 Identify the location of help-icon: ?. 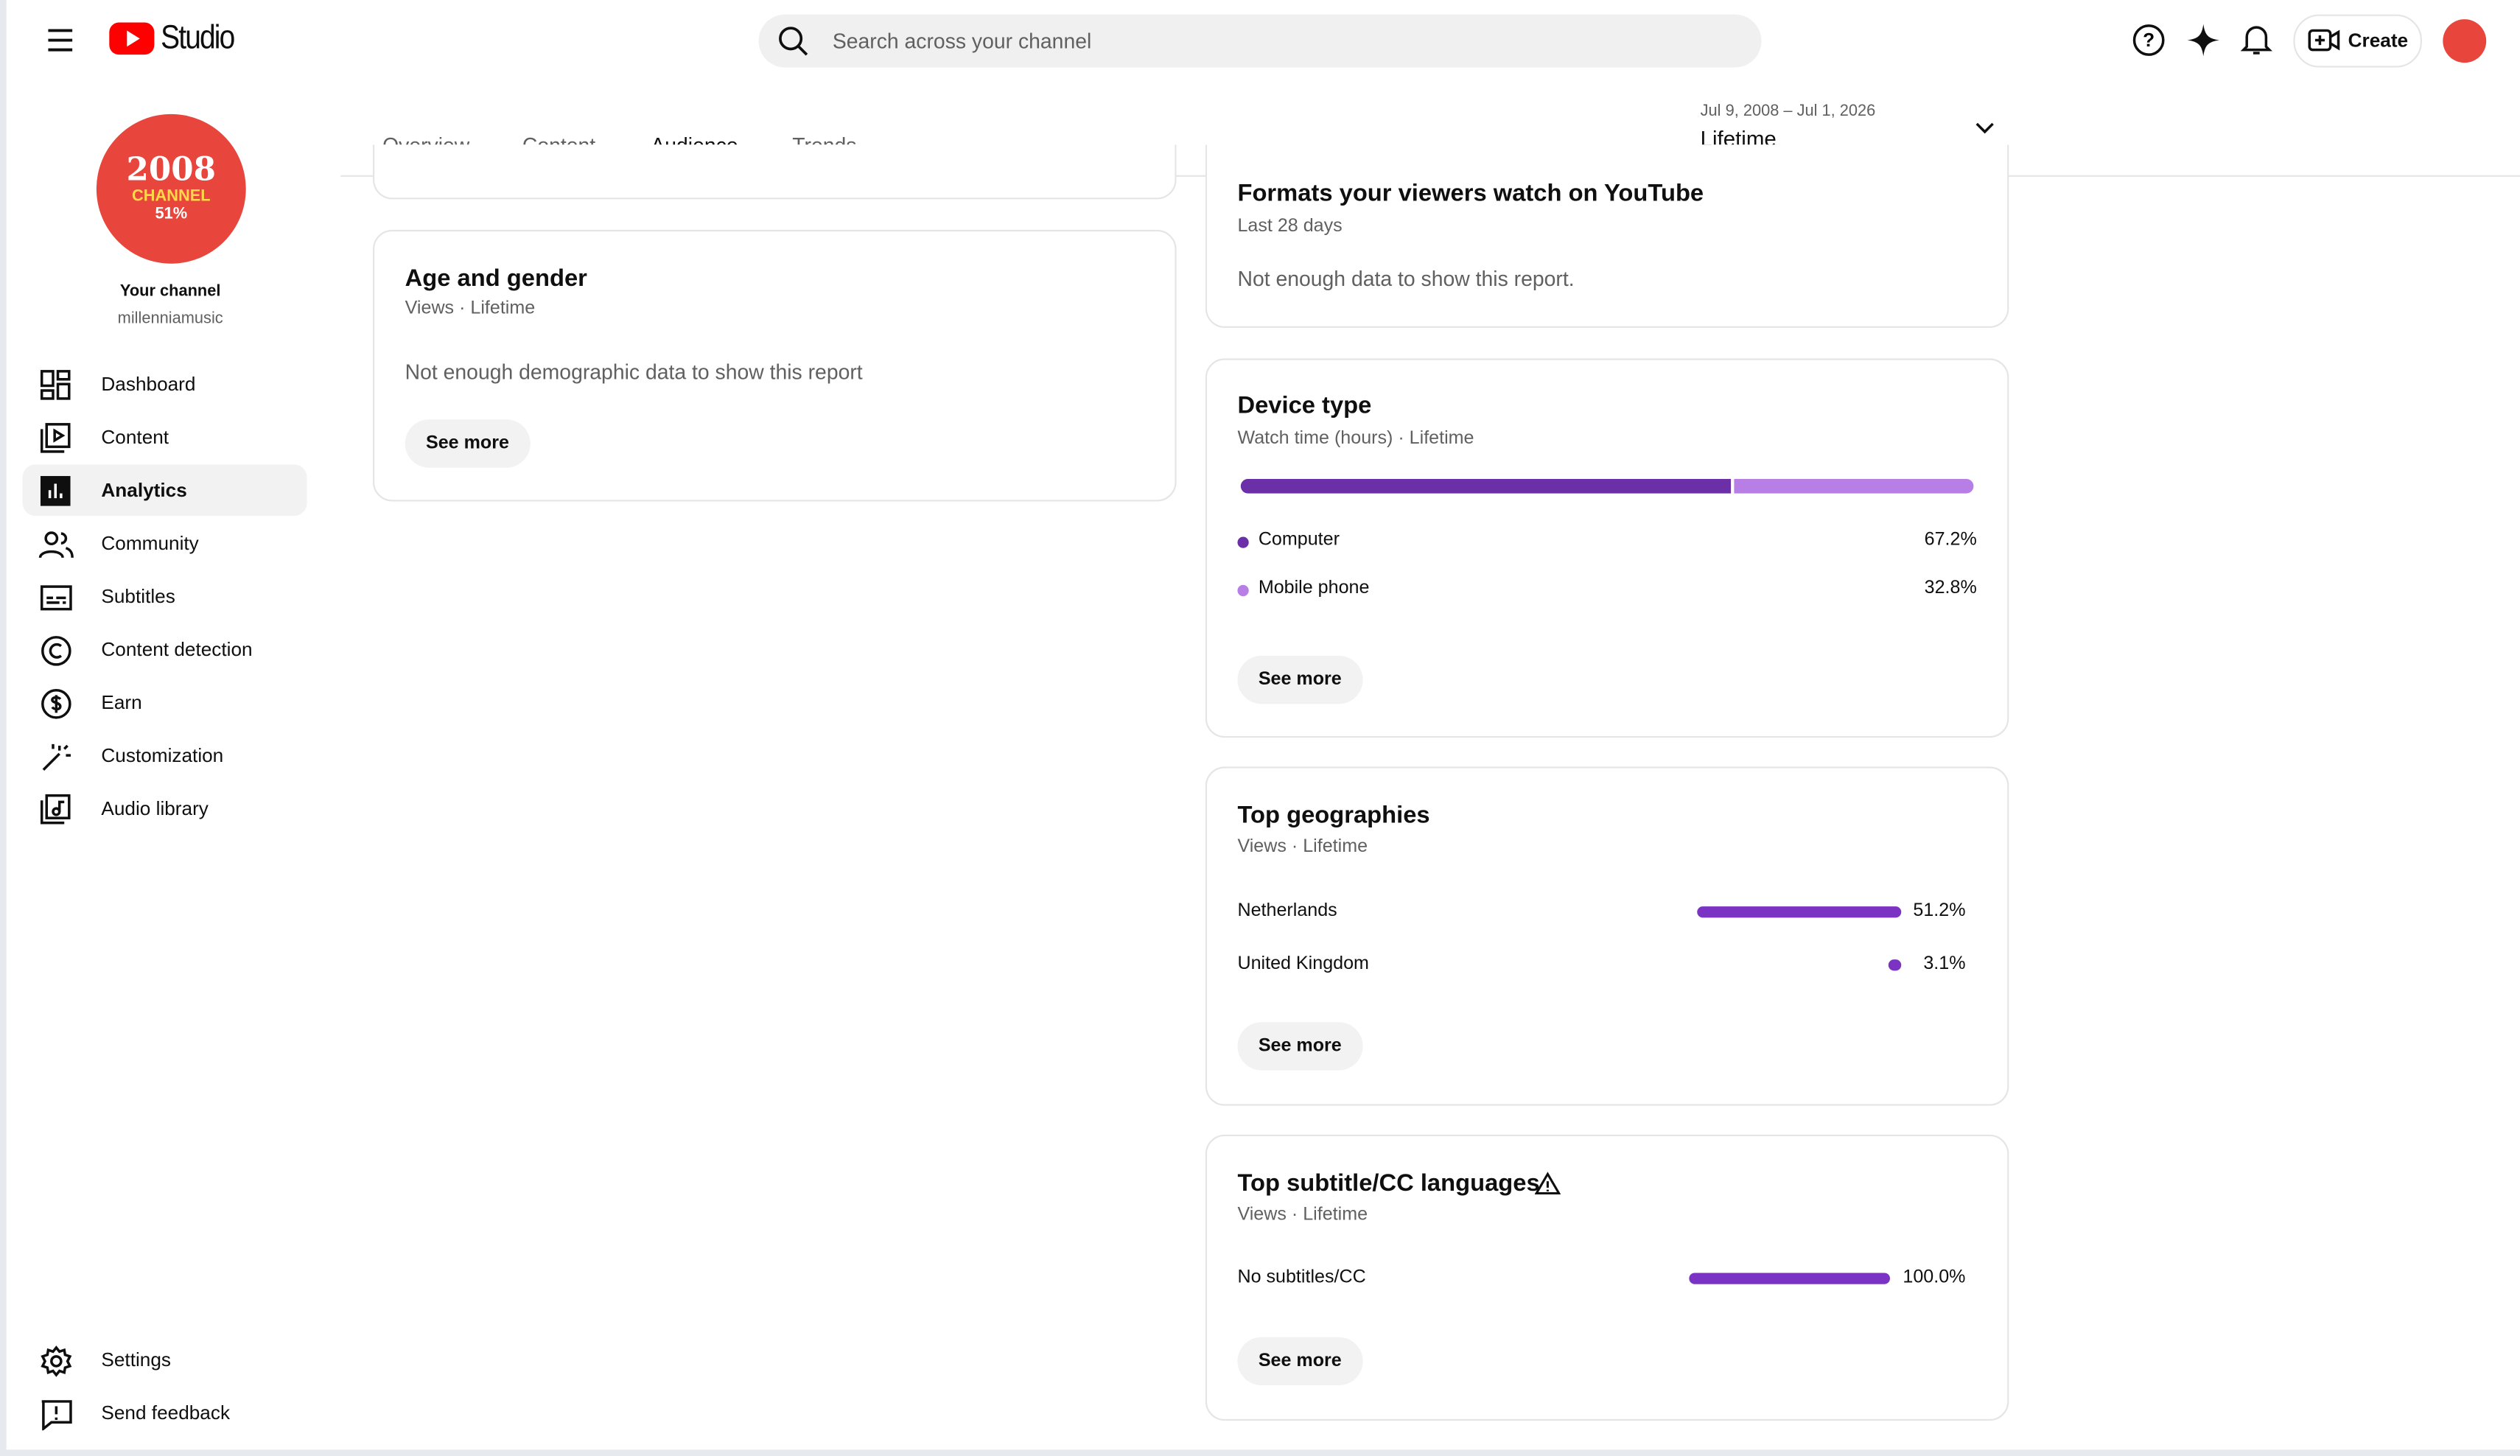
(2148, 40).